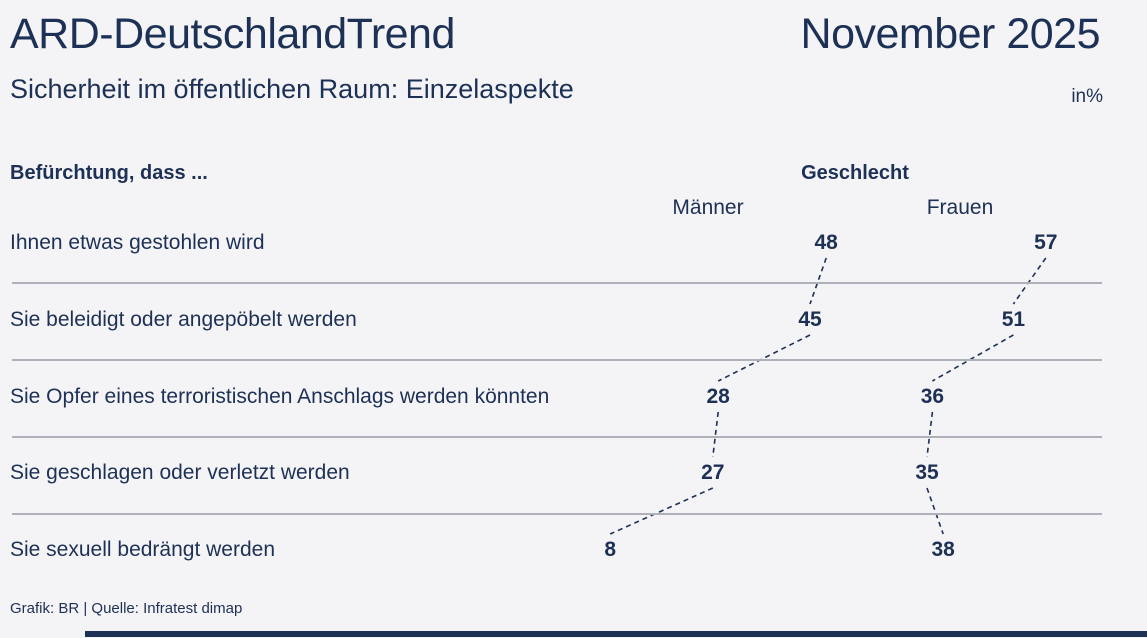 This screenshot has height=638, width=1147. I want to click on row-label: Sie sexuell bedrängt werden, so click(143, 549).